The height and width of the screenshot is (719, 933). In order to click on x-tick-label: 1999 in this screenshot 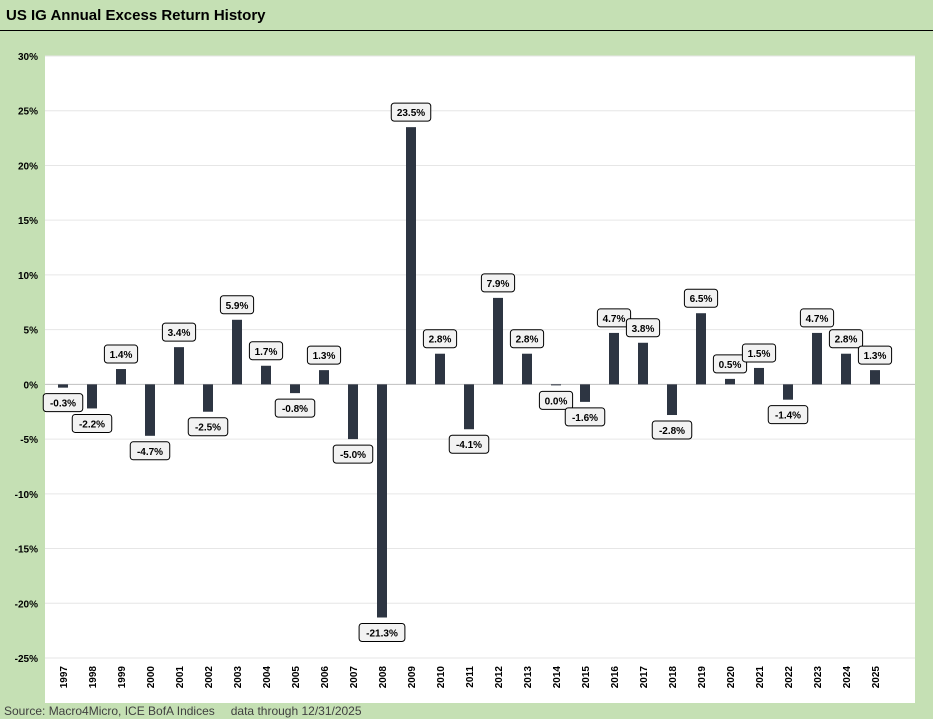, I will do `click(122, 677)`.